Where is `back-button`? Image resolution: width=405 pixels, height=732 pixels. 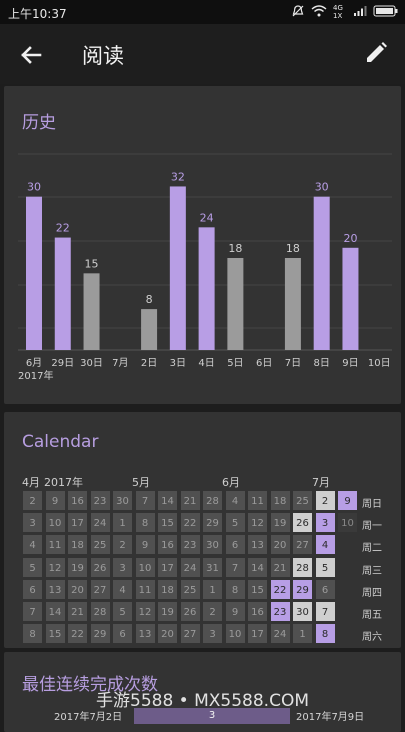
back-button is located at coordinates (31, 55).